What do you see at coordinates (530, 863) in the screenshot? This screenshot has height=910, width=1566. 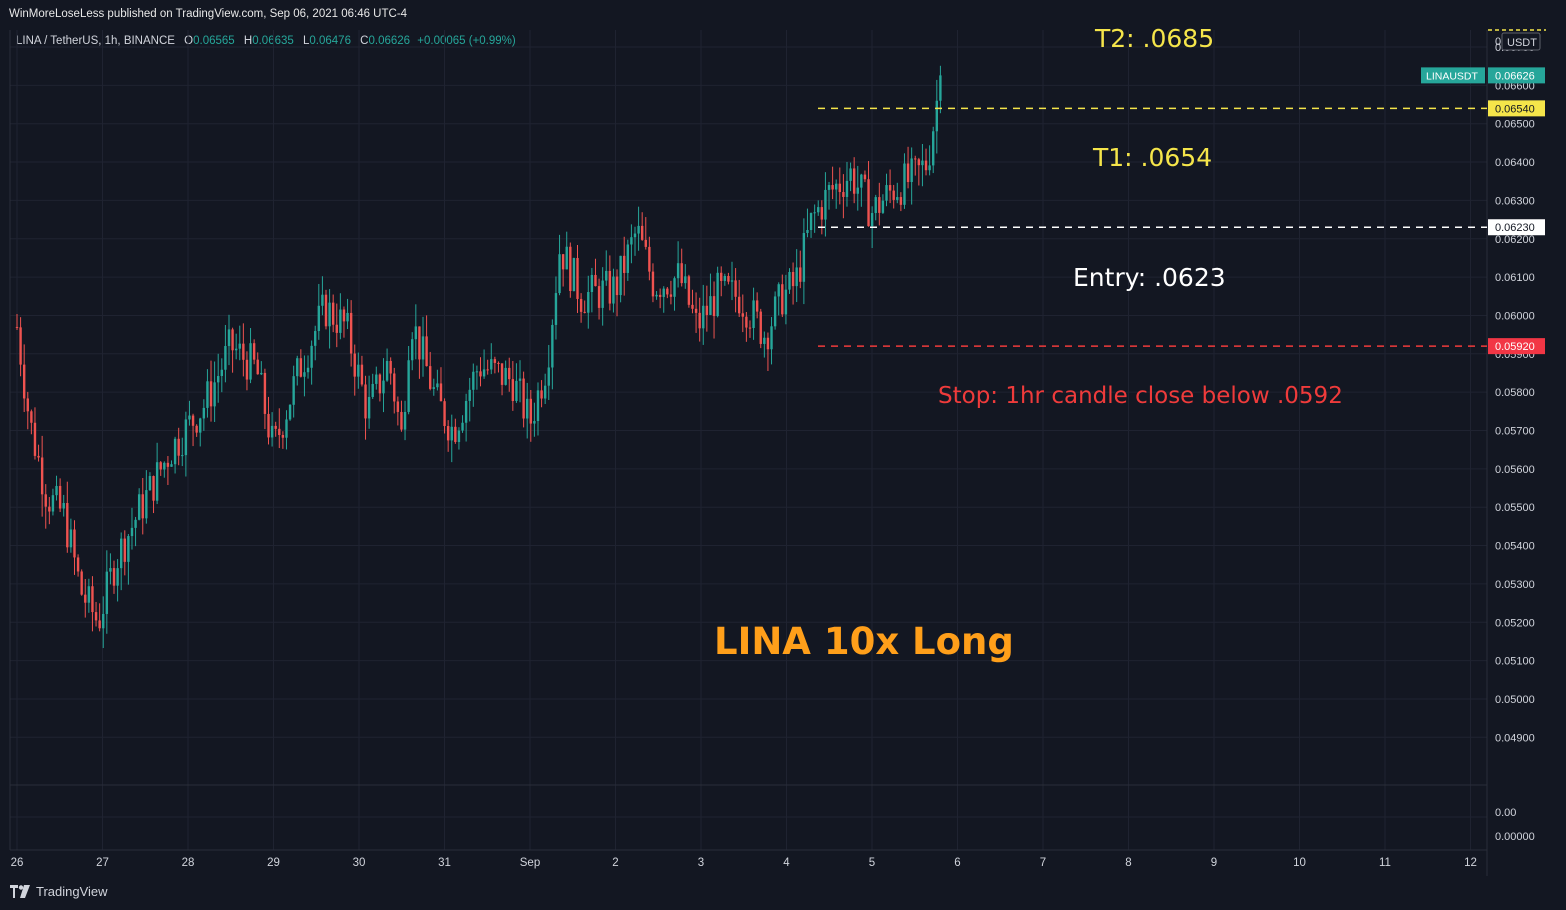 I see `time-tick-label: Sep` at bounding box center [530, 863].